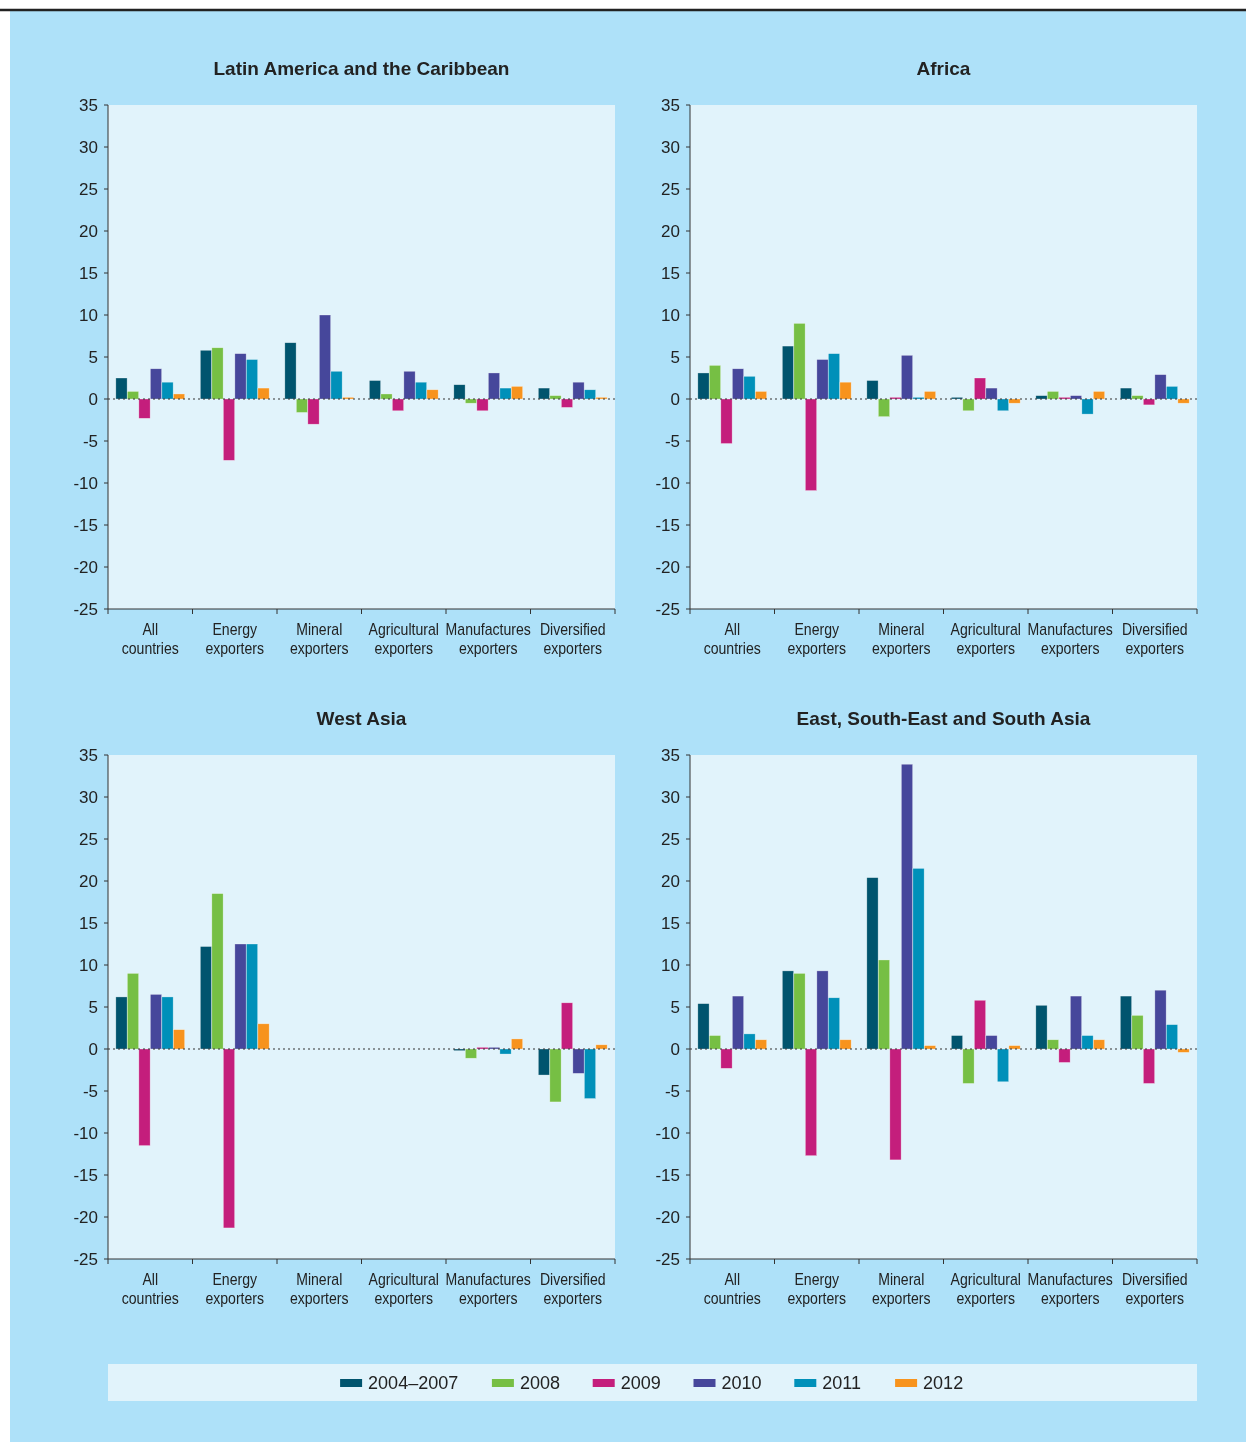  What do you see at coordinates (361, 718) in the screenshot?
I see `chart-title: West Asia` at bounding box center [361, 718].